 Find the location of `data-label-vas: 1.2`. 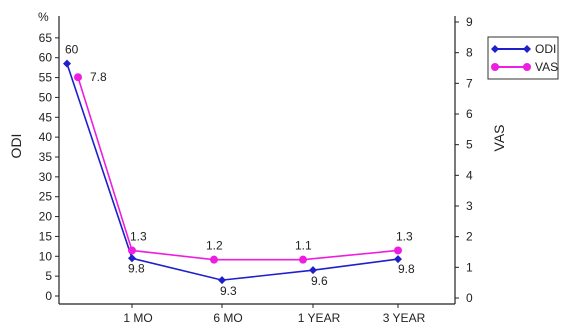

data-label-vas: 1.2 is located at coordinates (214, 246).